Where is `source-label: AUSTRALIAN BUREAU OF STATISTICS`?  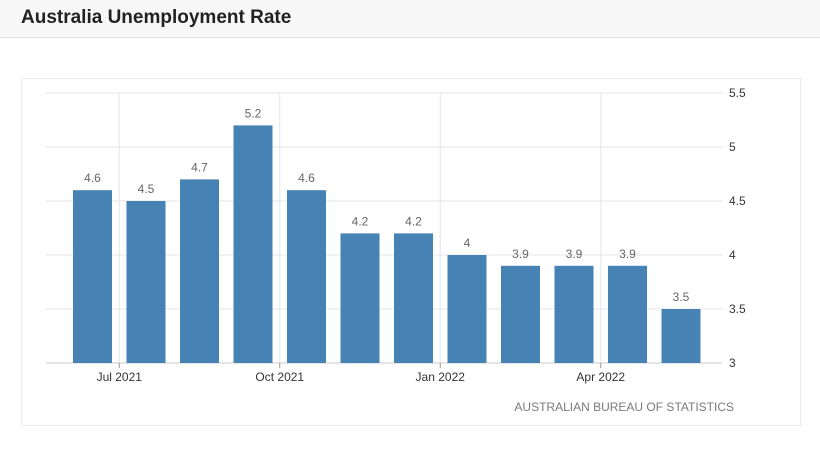
source-label: AUSTRALIAN BUREAU OF STATISTICS is located at coordinates (624, 407).